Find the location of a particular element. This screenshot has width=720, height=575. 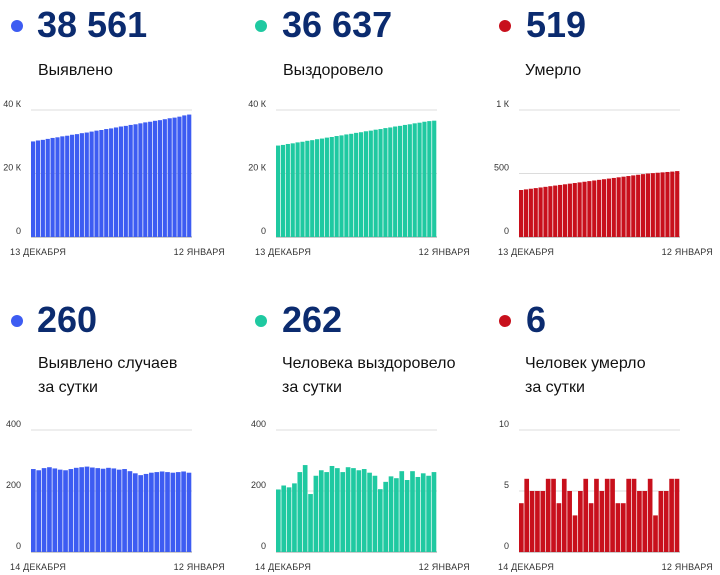

total-value: 36 637 is located at coordinates (337, 24).